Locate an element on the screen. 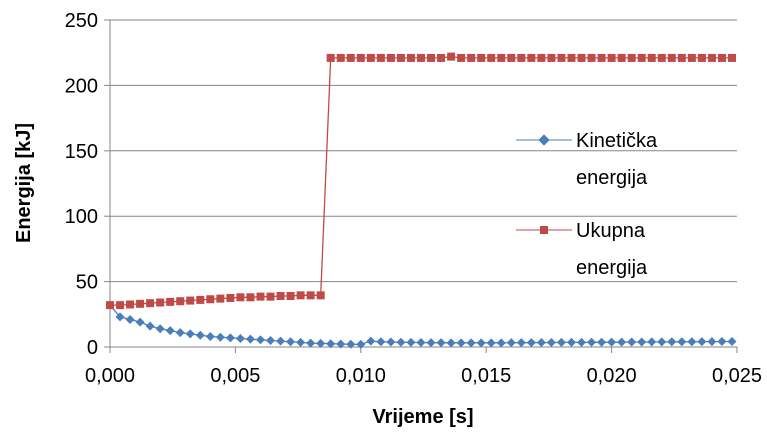 This screenshot has height=435, width=767. x-tick-label-4: 0,020 is located at coordinates (612, 376).